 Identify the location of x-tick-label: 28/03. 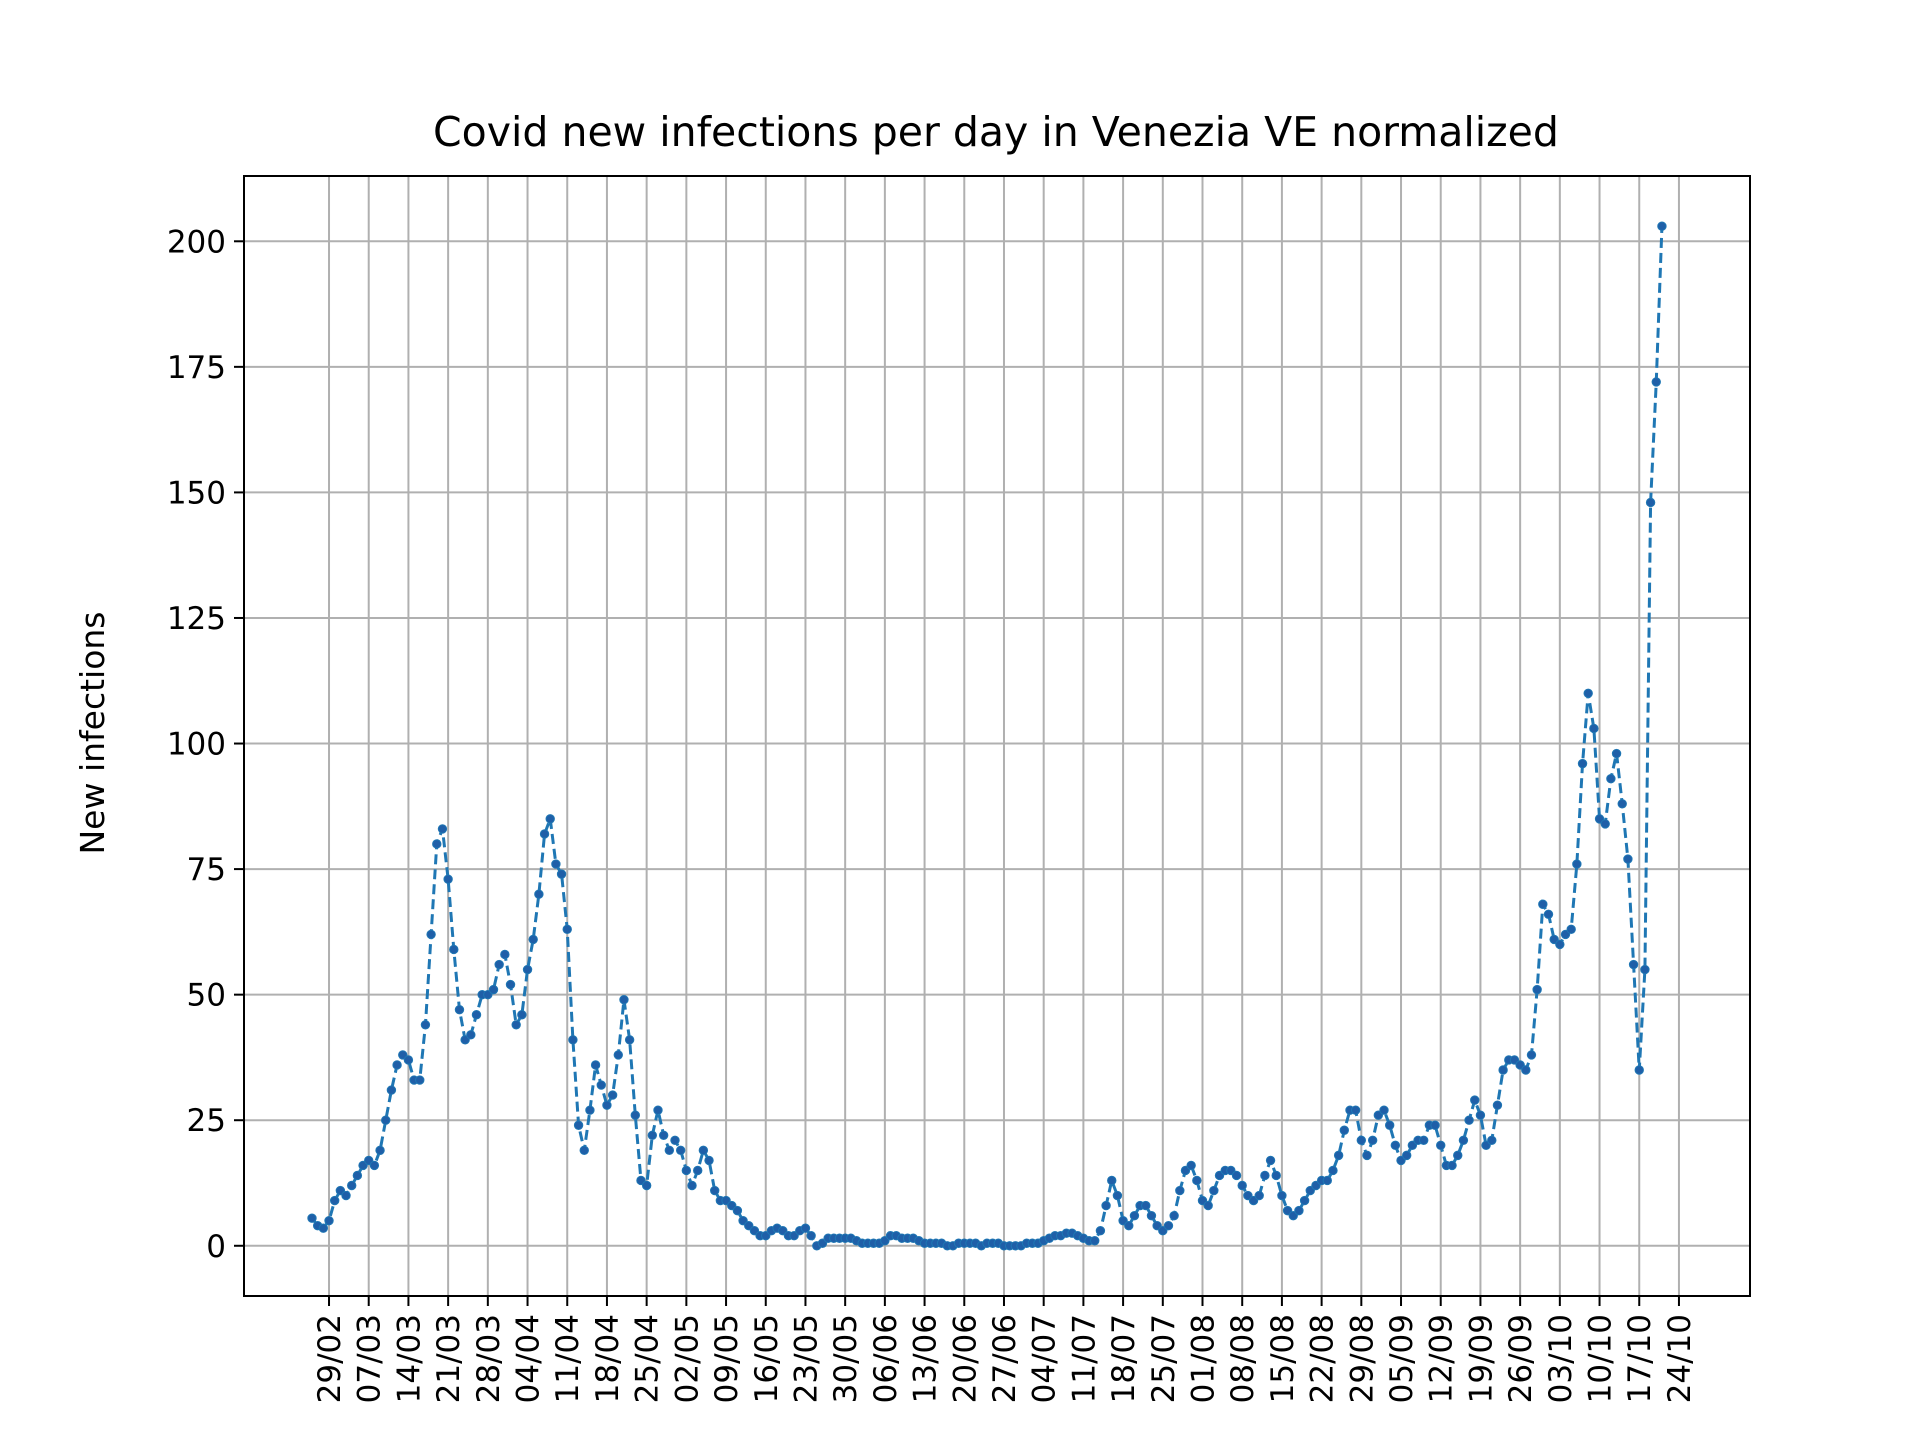
(489, 1358).